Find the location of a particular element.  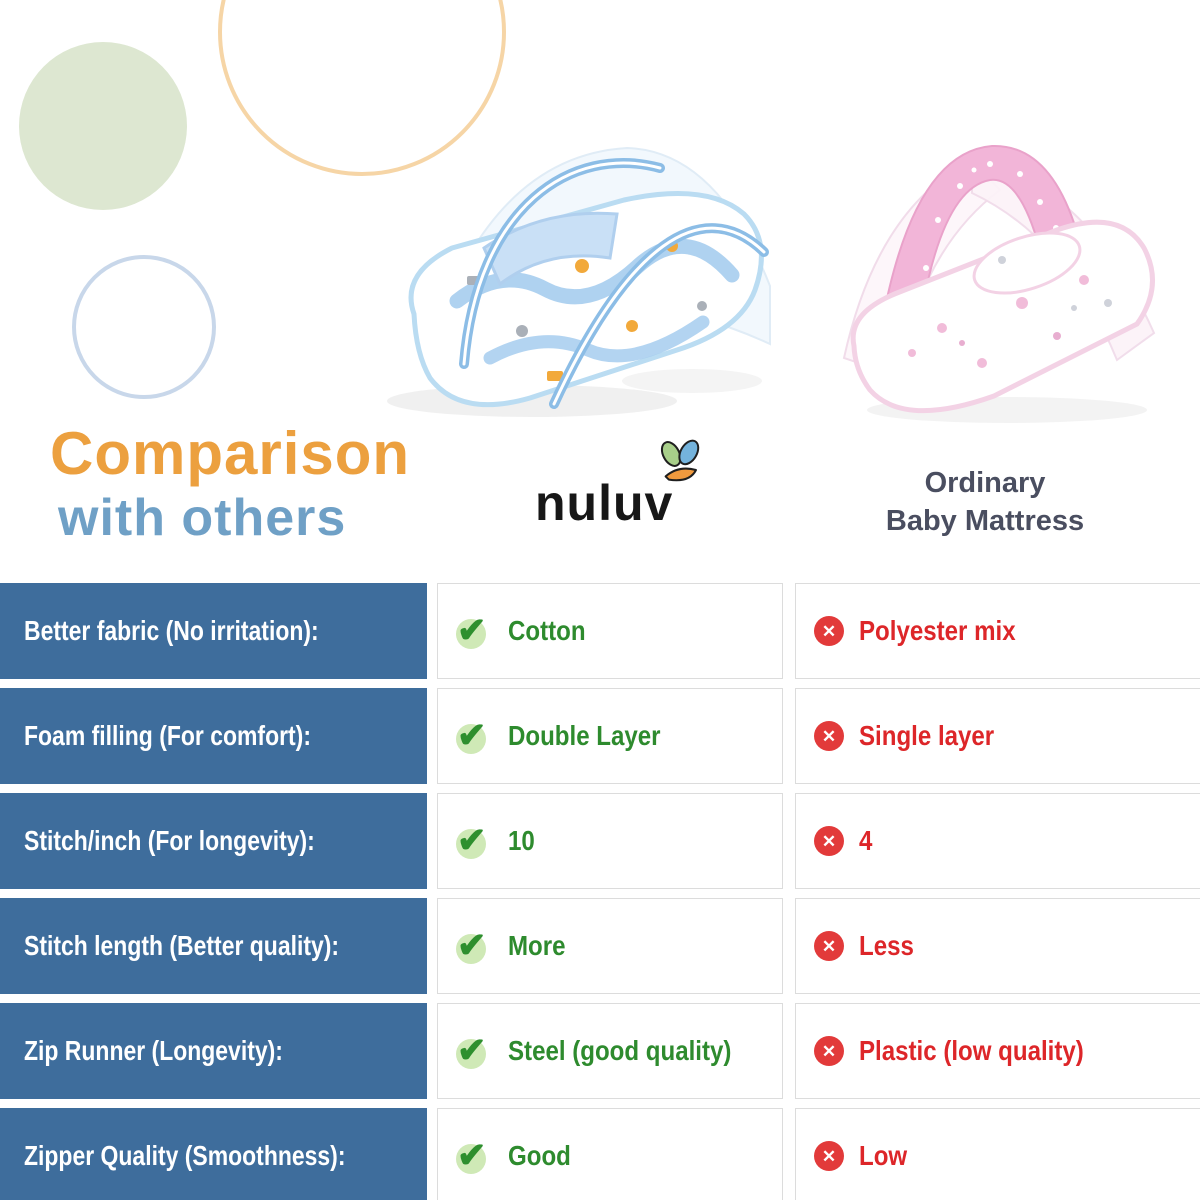

brand-logo: nuluv is located at coordinates (622, 485).